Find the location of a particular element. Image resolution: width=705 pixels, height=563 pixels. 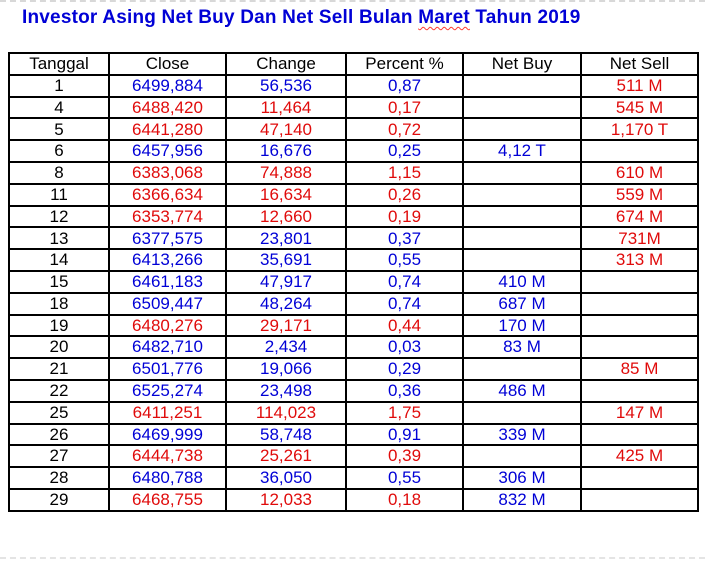

cell-change: 11,464 is located at coordinates (286, 107).